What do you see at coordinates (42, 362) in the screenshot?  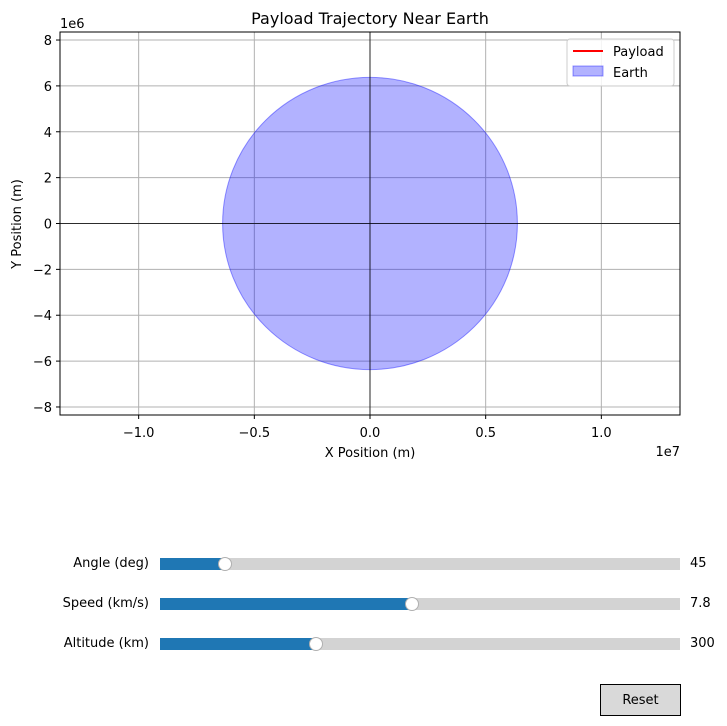 I see `y-tick-label: −6` at bounding box center [42, 362].